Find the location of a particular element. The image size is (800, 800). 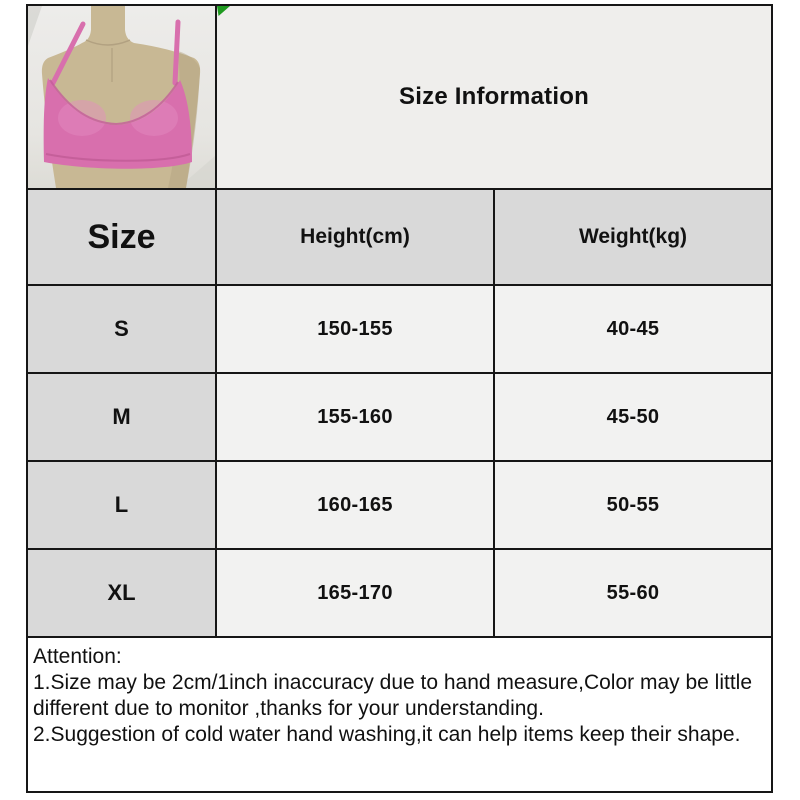

row-xl-height-value: 165-170 is located at coordinates (355, 593).